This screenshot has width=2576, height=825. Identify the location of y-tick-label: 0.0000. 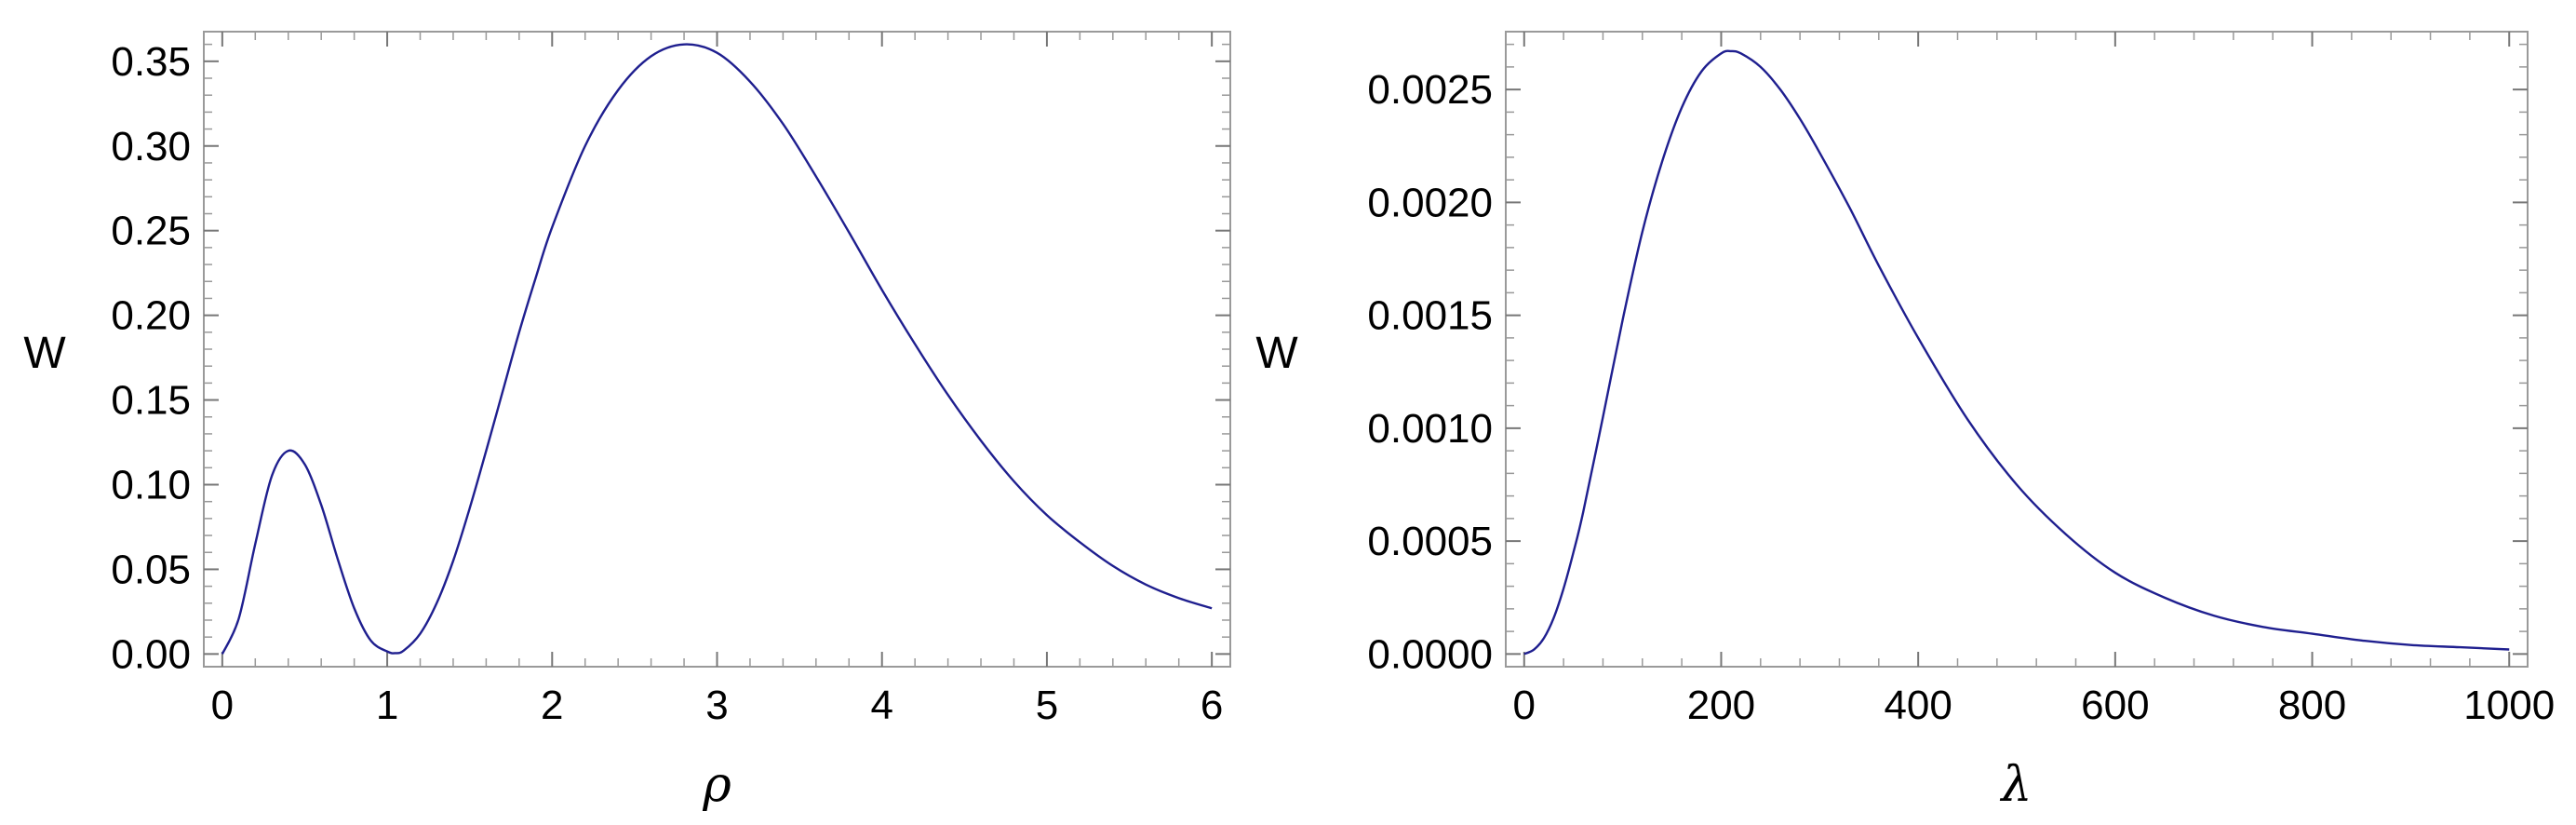
(1430, 654).